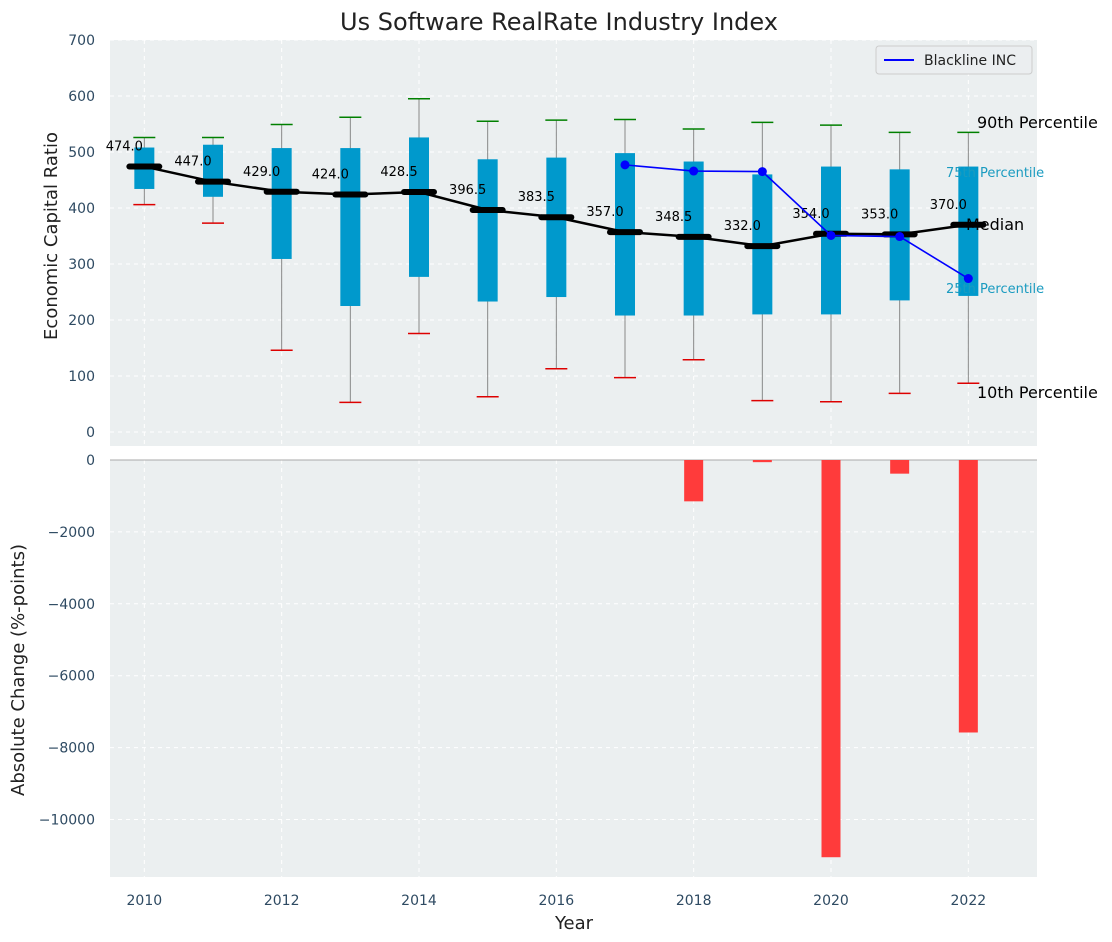  I want to click on x-tick-label: 2010, so click(145, 901).